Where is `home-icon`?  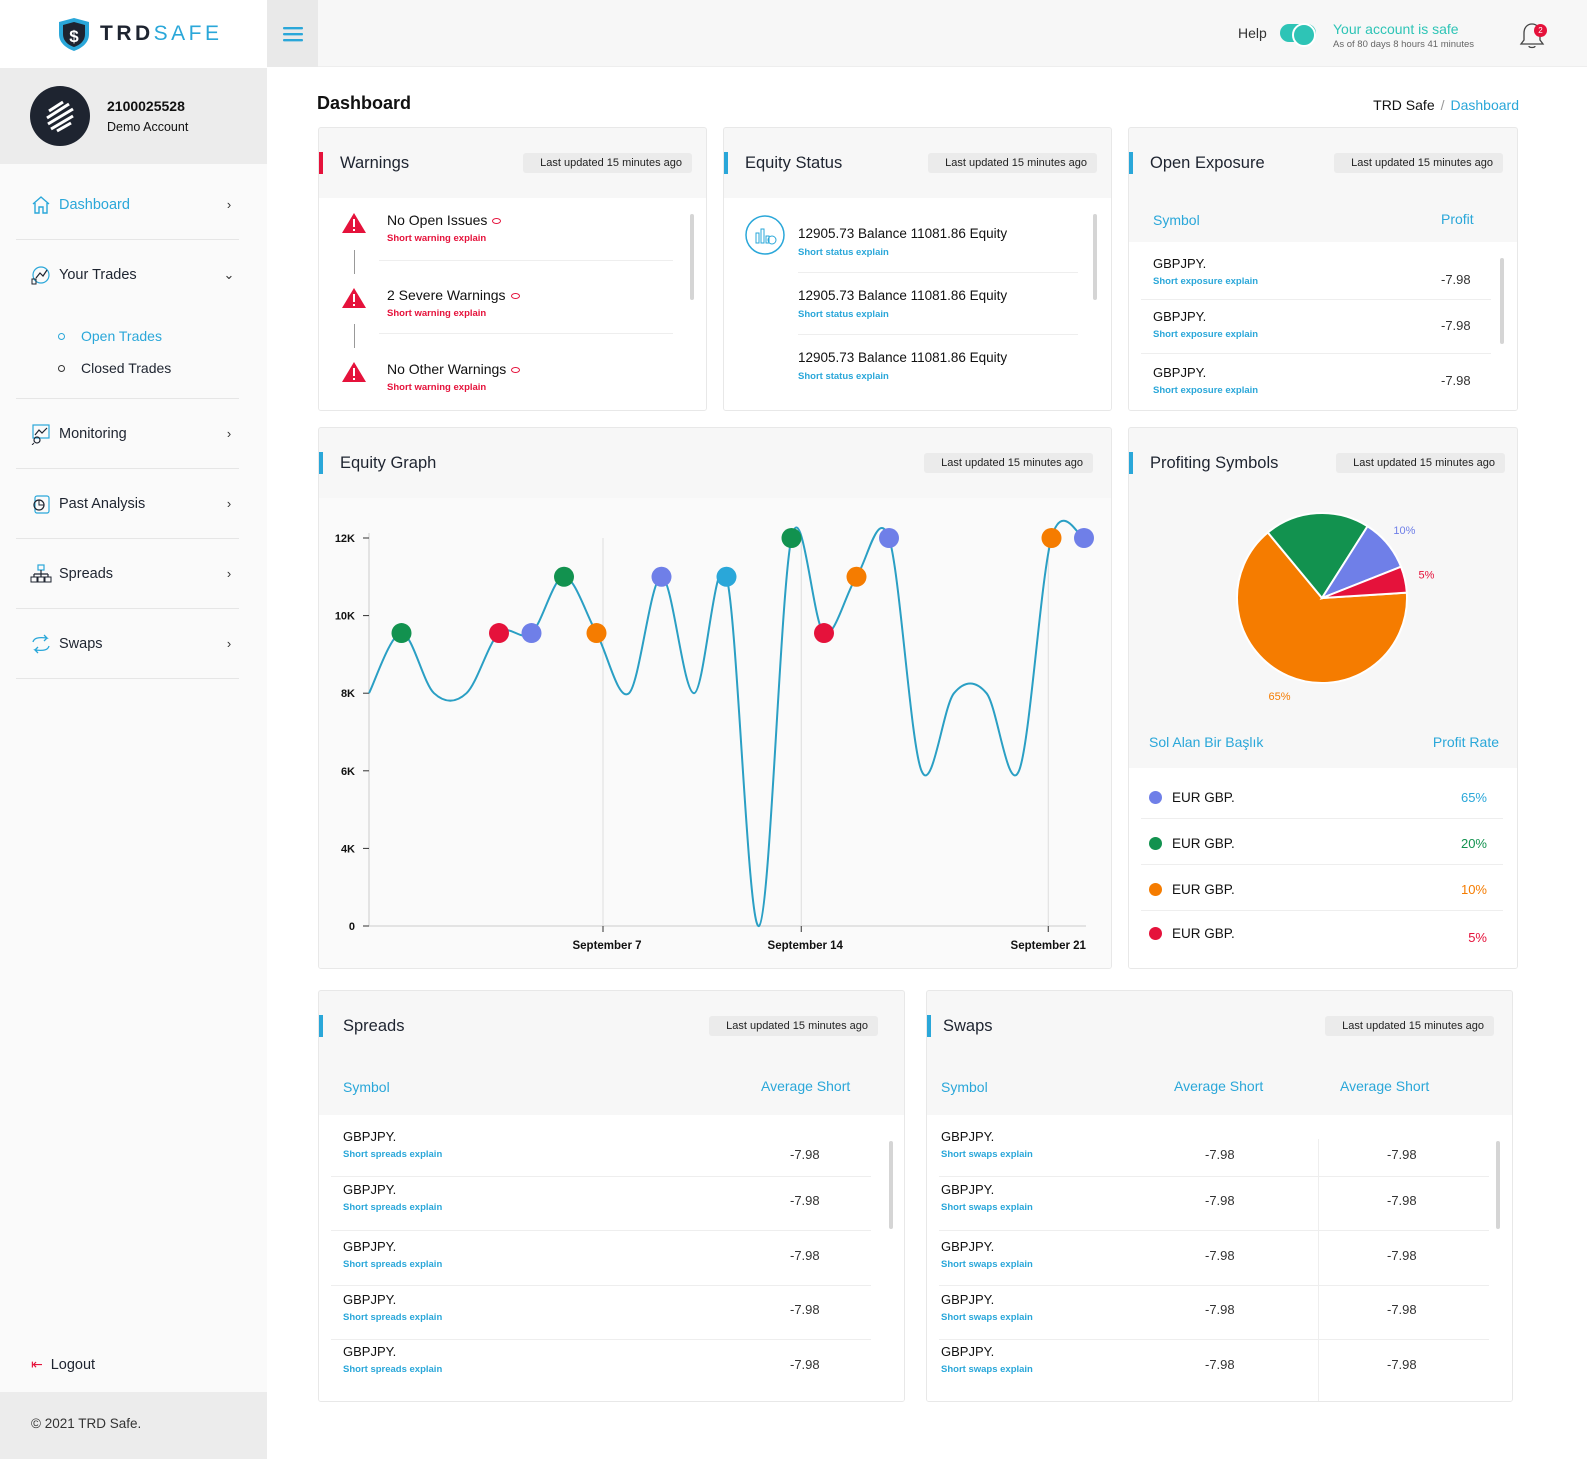
home-icon is located at coordinates (41, 205).